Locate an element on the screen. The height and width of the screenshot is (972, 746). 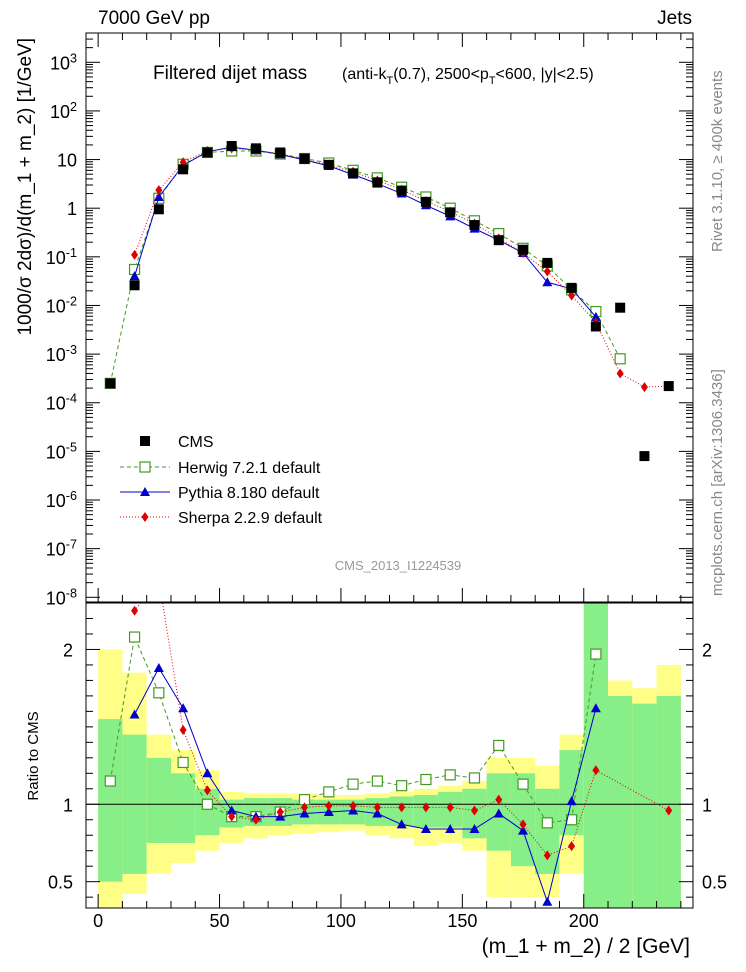
x-tick-label: 200 is located at coordinates (584, 921).